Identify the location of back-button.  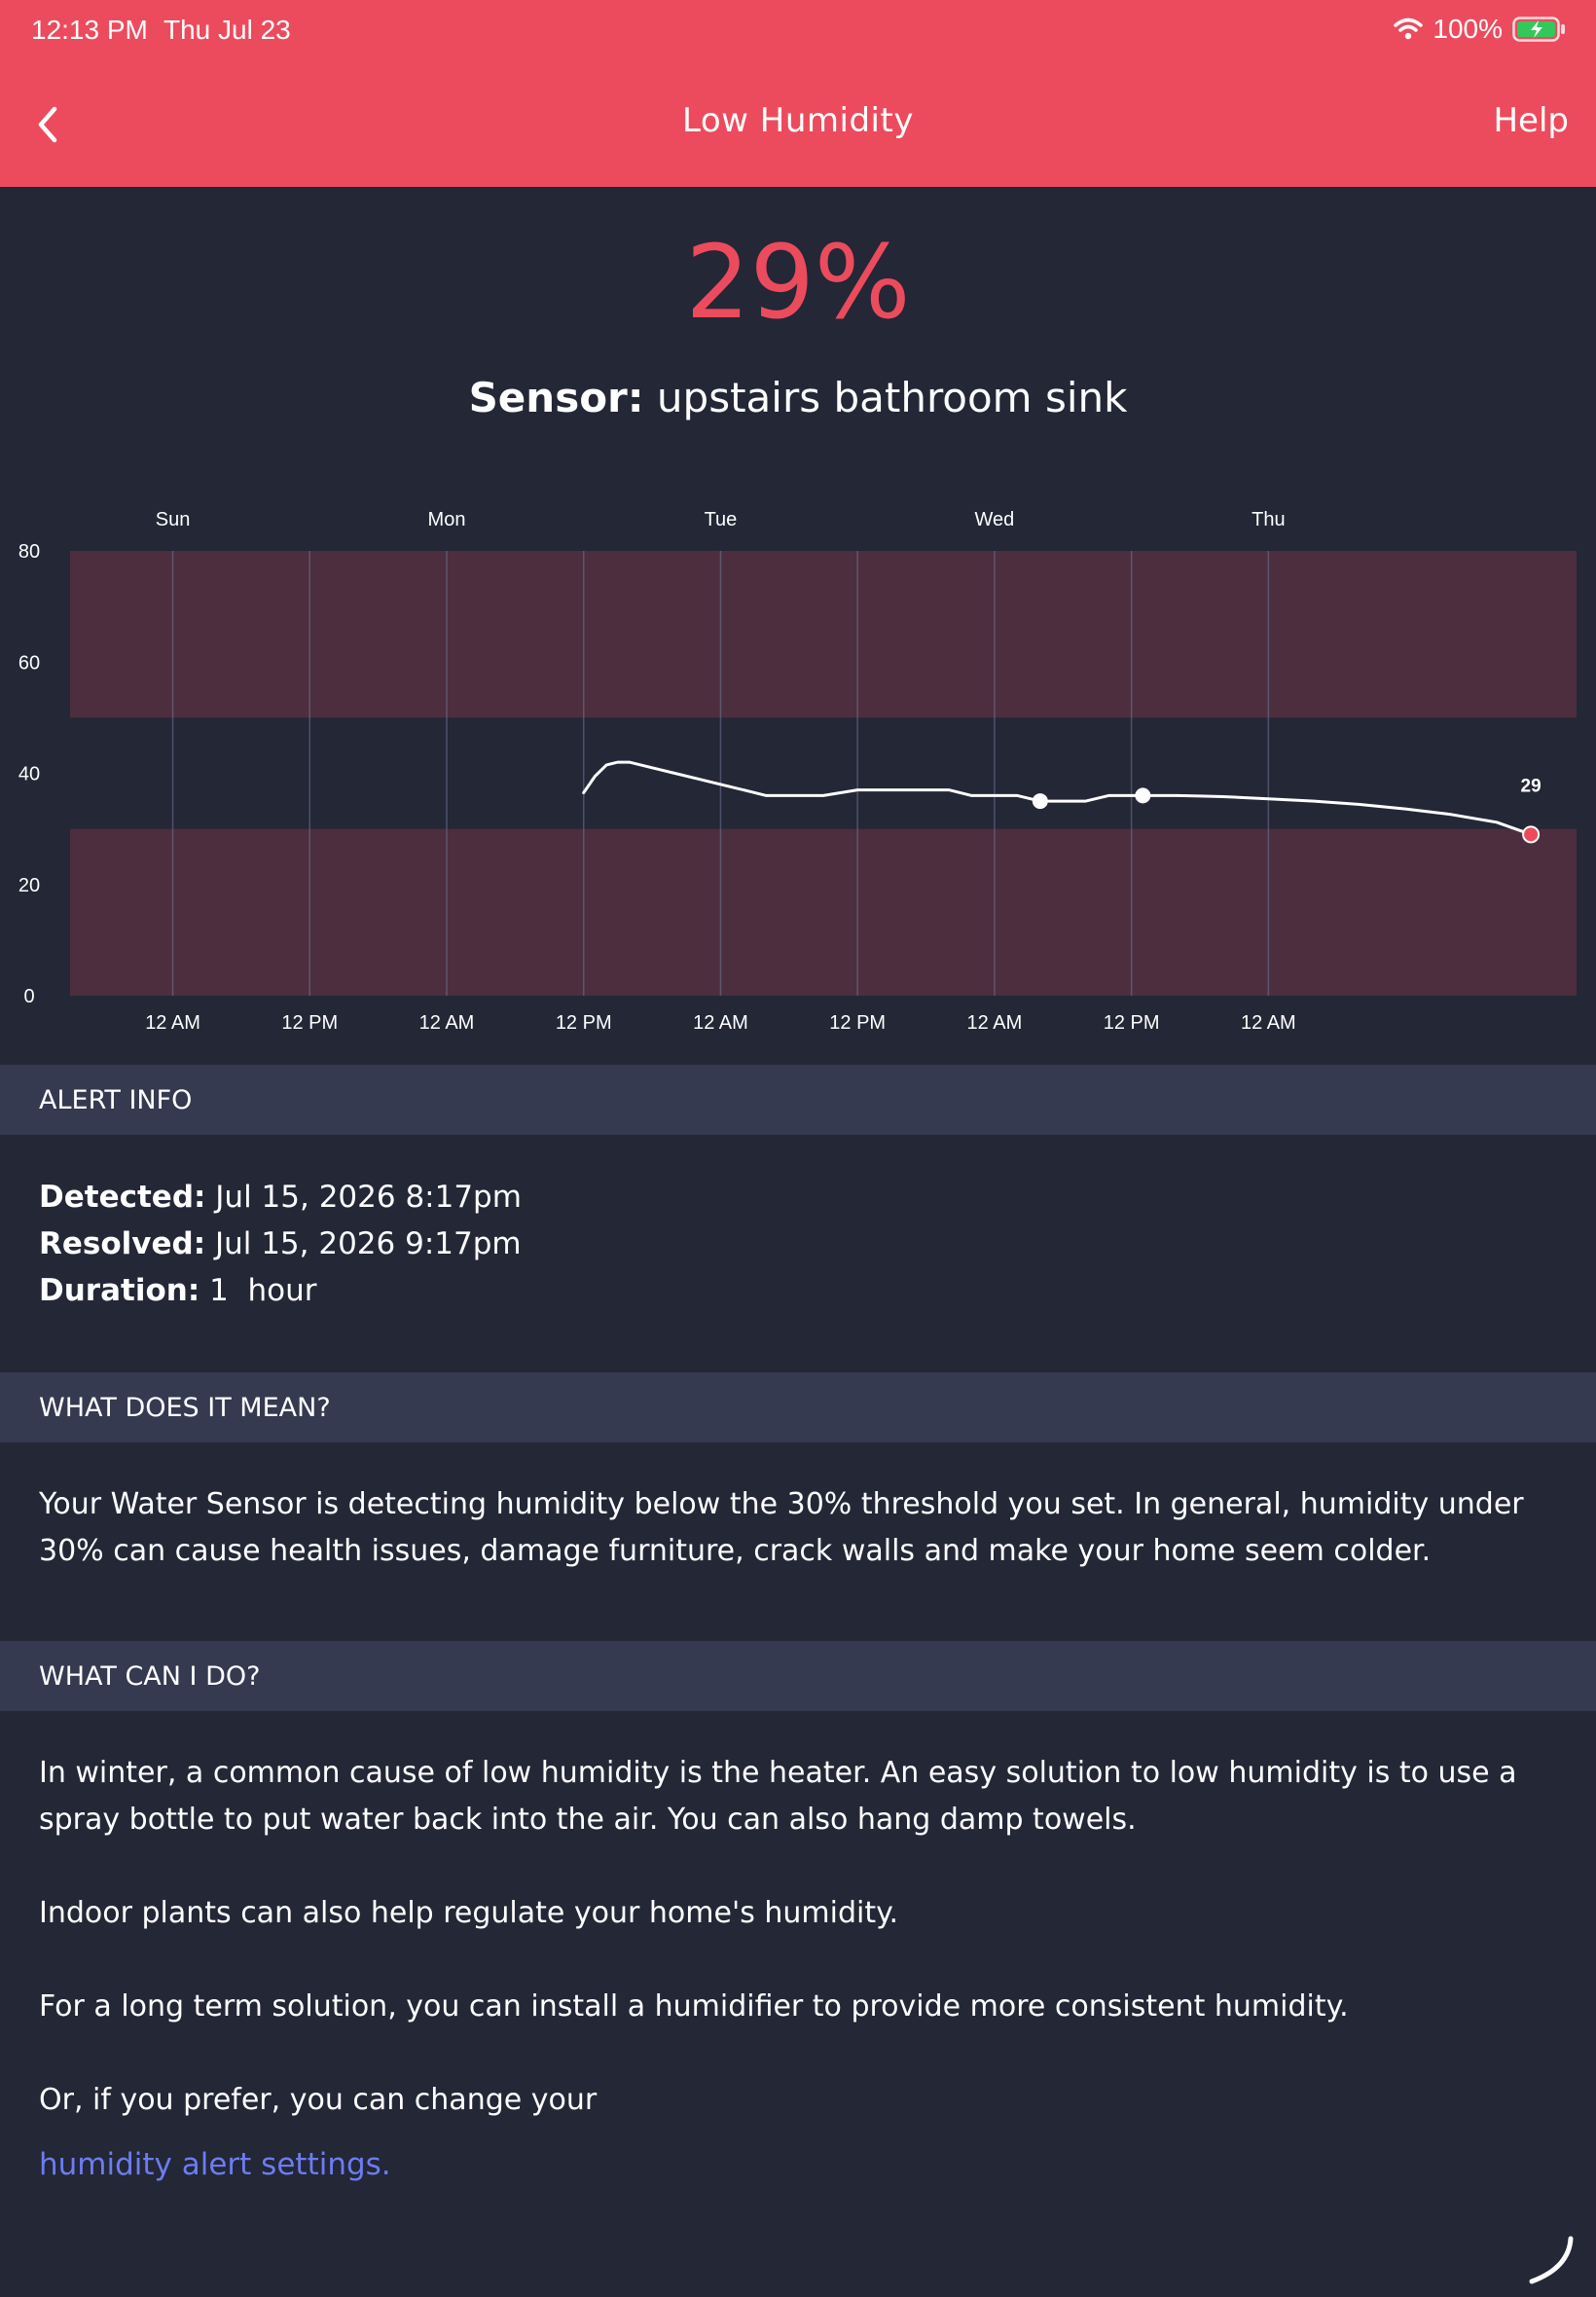
(48, 125).